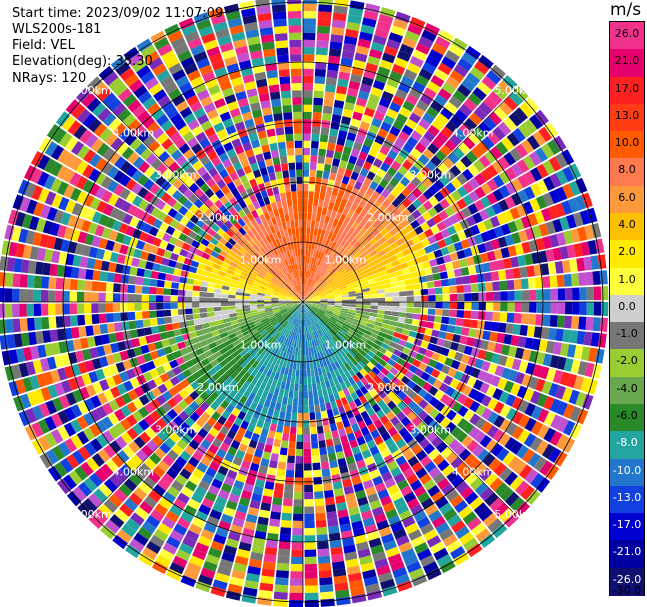 The width and height of the screenshot is (647, 607). Describe the element at coordinates (118, 13) in the screenshot. I see `start-time-text: Start time: 2023/09/02 11:07:09` at that location.